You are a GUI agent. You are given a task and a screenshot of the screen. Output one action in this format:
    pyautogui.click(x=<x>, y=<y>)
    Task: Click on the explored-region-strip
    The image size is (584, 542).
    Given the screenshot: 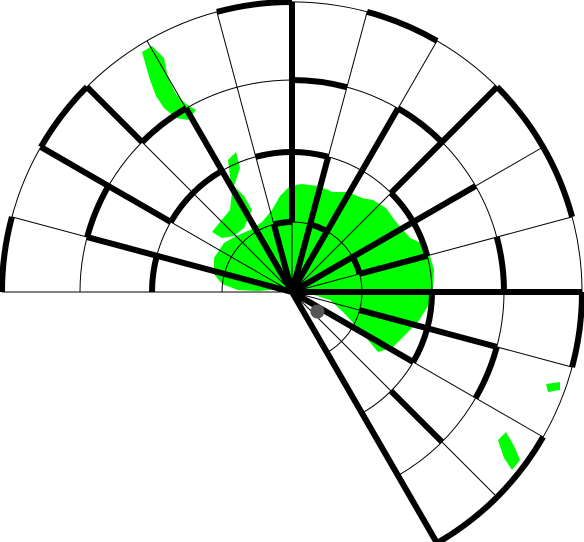 What is the action you would take?
    pyautogui.click(x=232, y=195)
    